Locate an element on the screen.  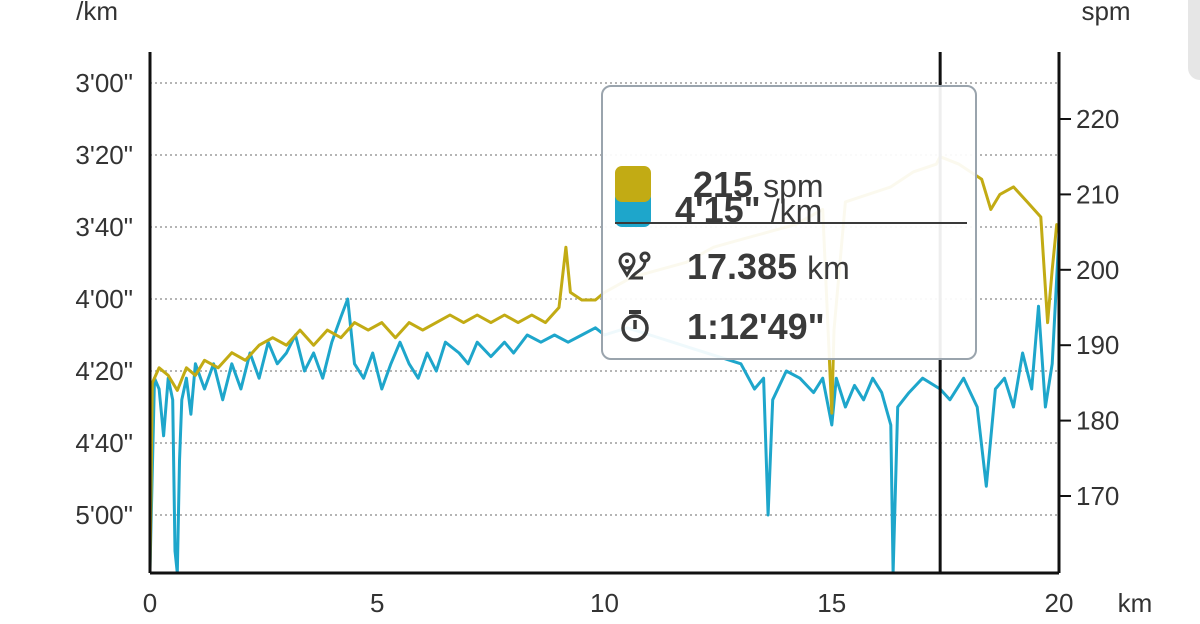
cadence-swatch is located at coordinates (633, 184).